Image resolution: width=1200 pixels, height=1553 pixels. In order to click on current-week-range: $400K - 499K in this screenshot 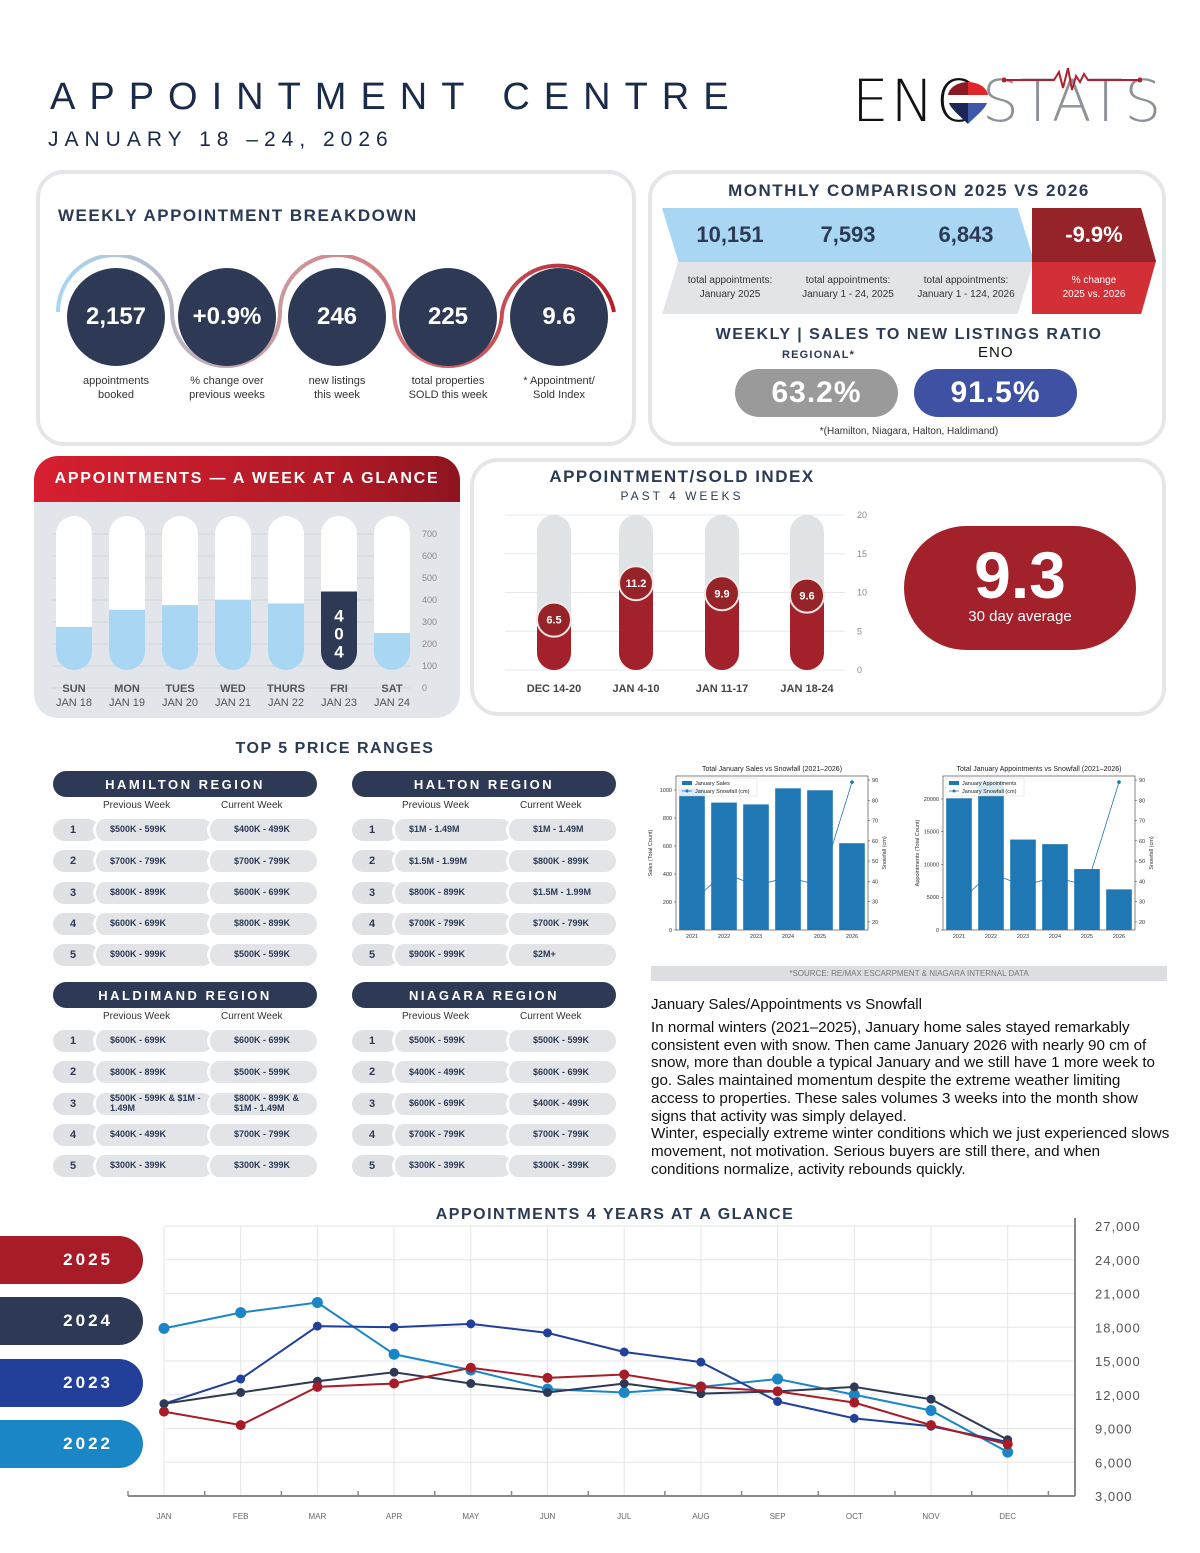, I will do `click(262, 830)`.